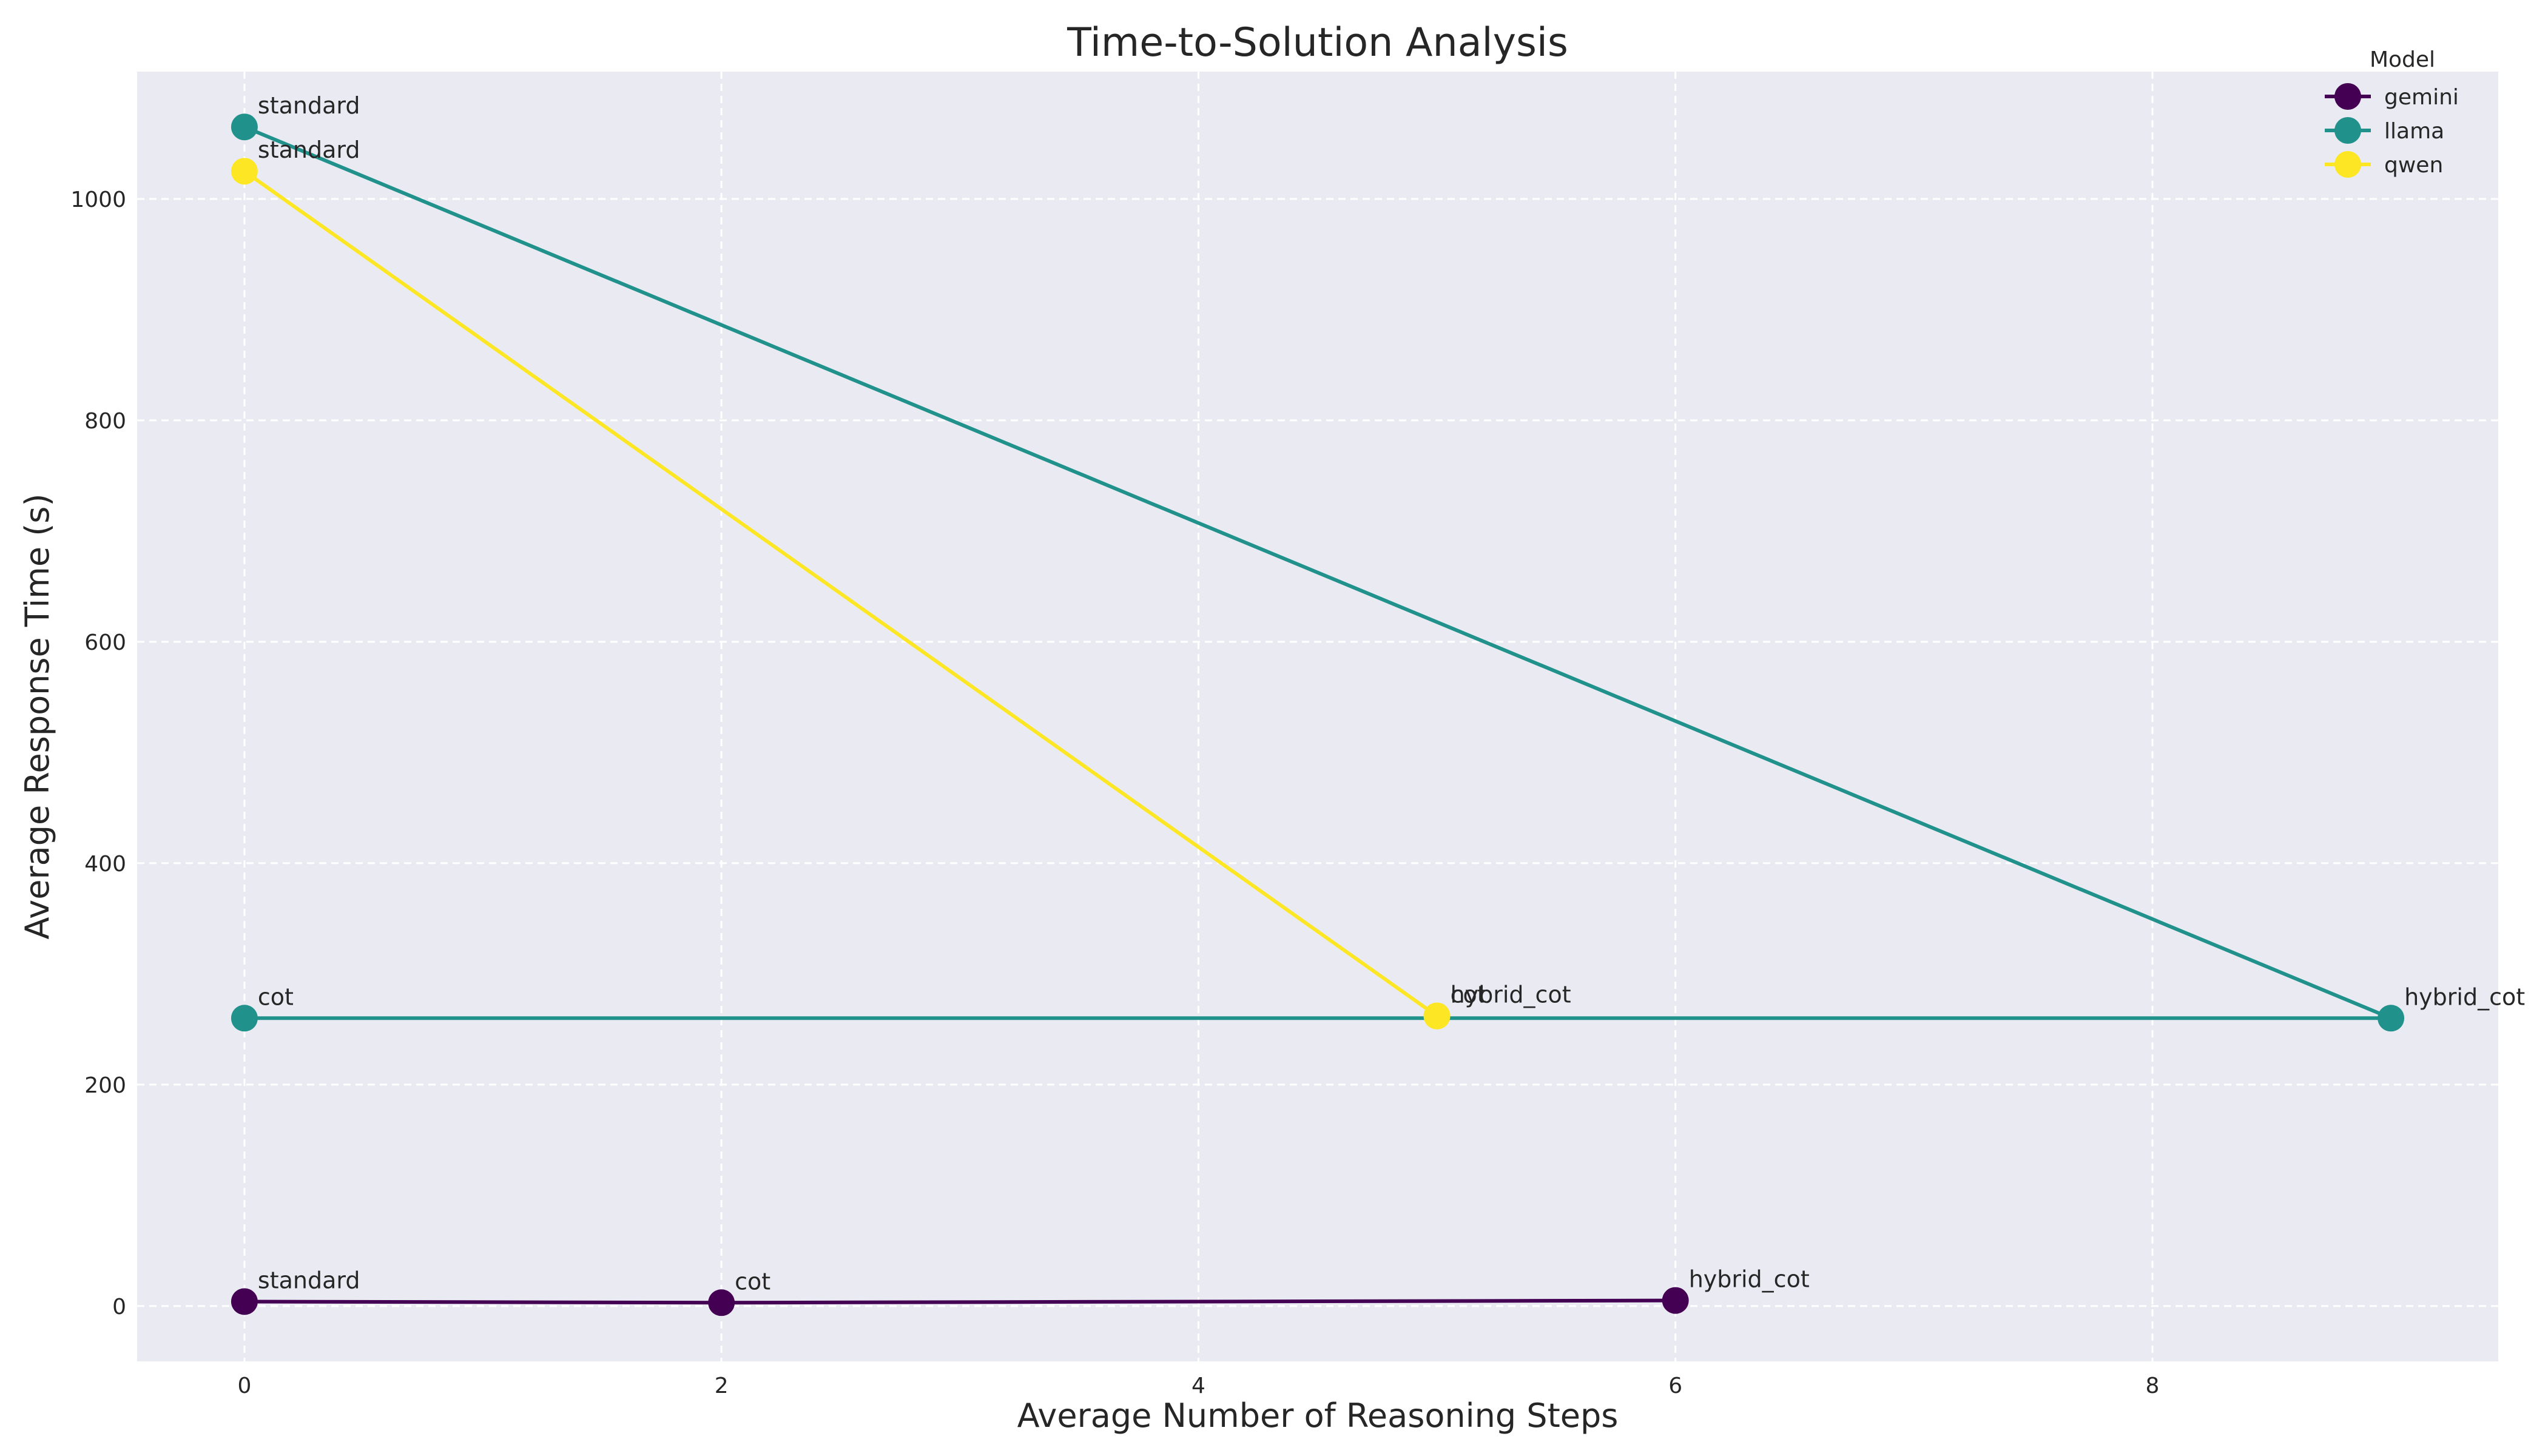  Describe the element at coordinates (244, 1385) in the screenshot. I see `x-tick-label: 0` at that location.